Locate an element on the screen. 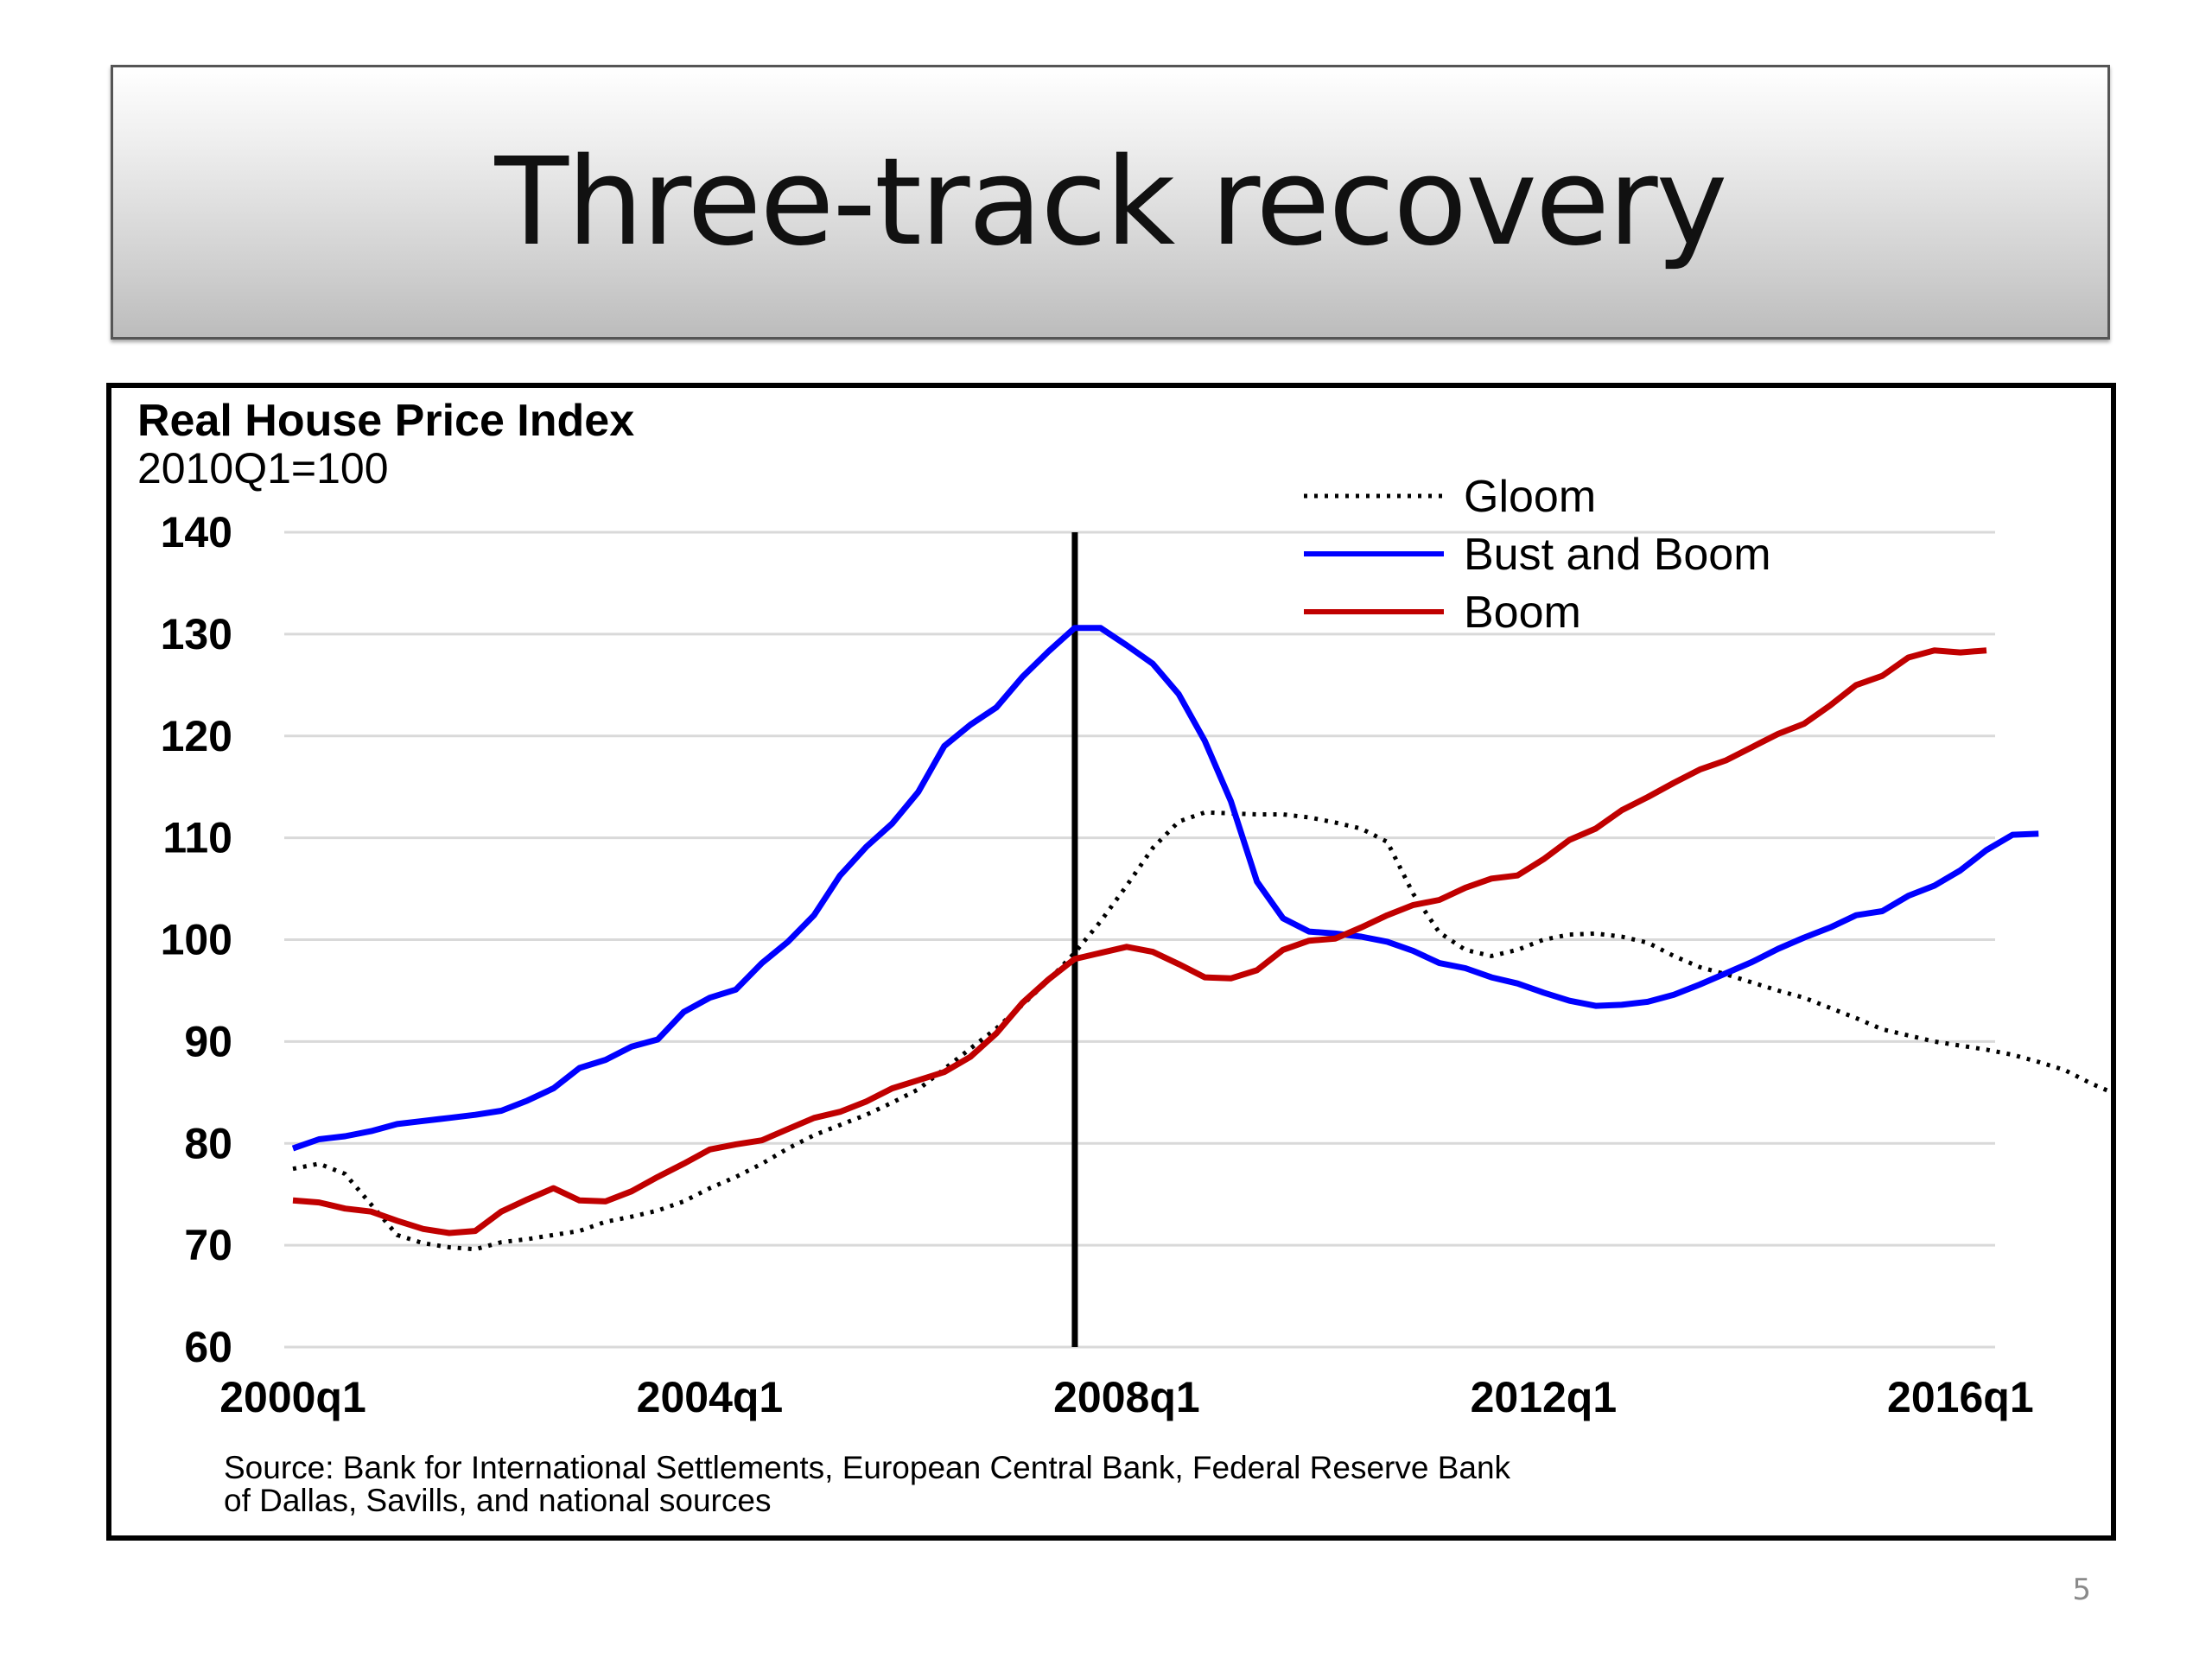 The image size is (2212, 1659). y-tick-label: 130 is located at coordinates (196, 634).